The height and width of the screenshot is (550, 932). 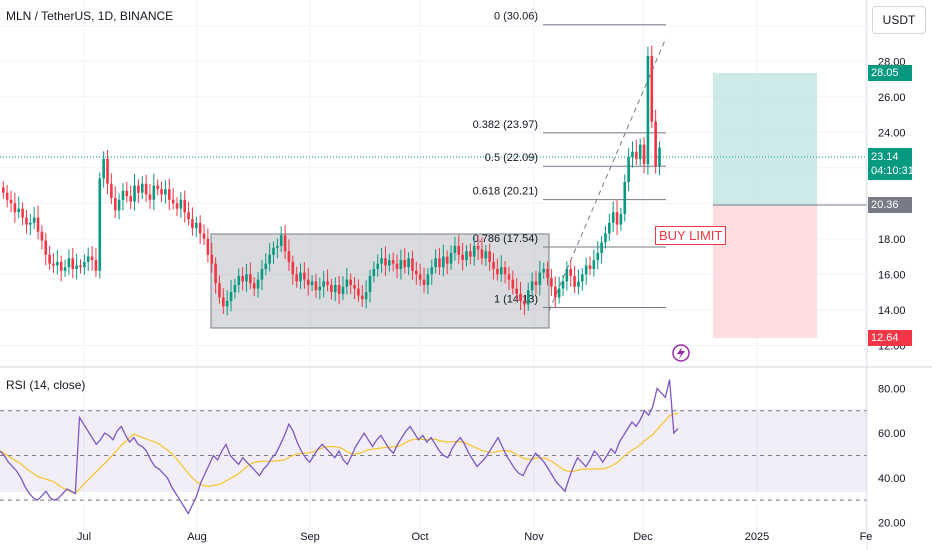 What do you see at coordinates (892, 171) in the screenshot?
I see `countdown: 04:10:31` at bounding box center [892, 171].